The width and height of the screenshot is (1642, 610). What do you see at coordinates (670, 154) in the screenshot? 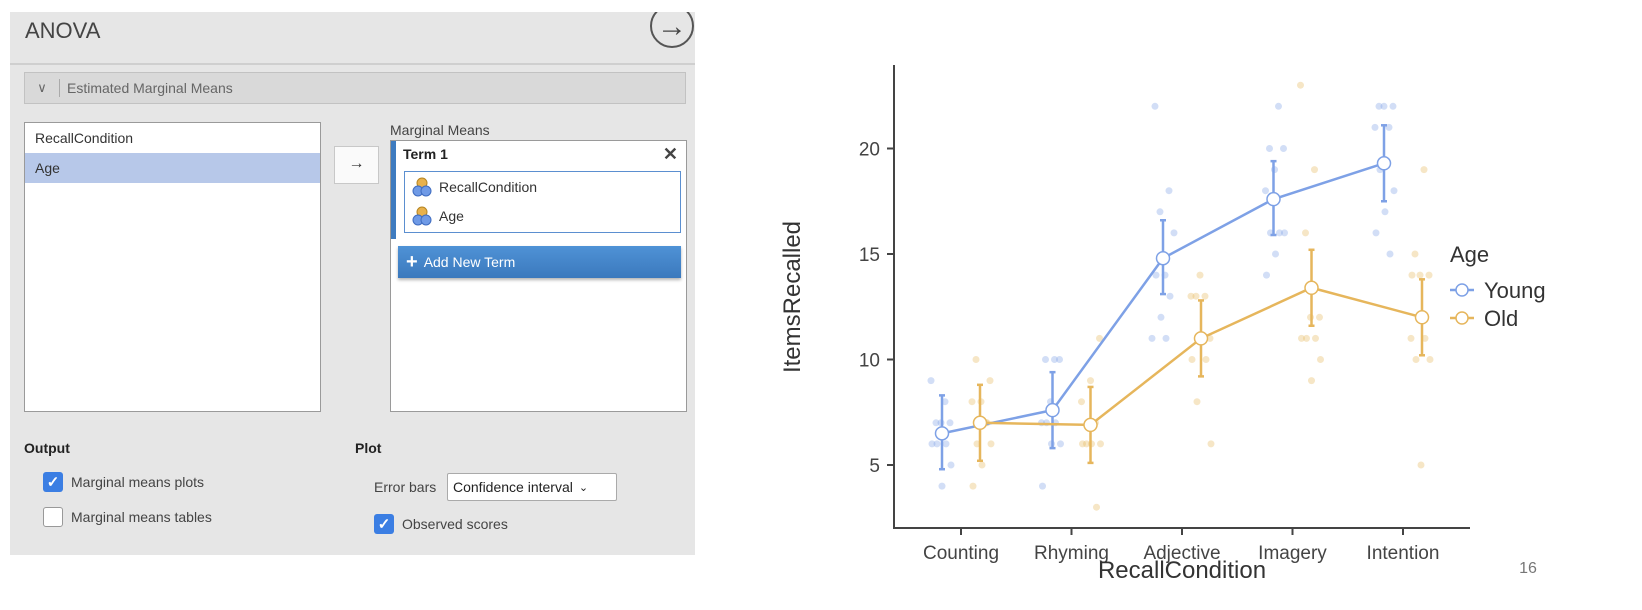
I see `close-icon: ✕` at bounding box center [670, 154].